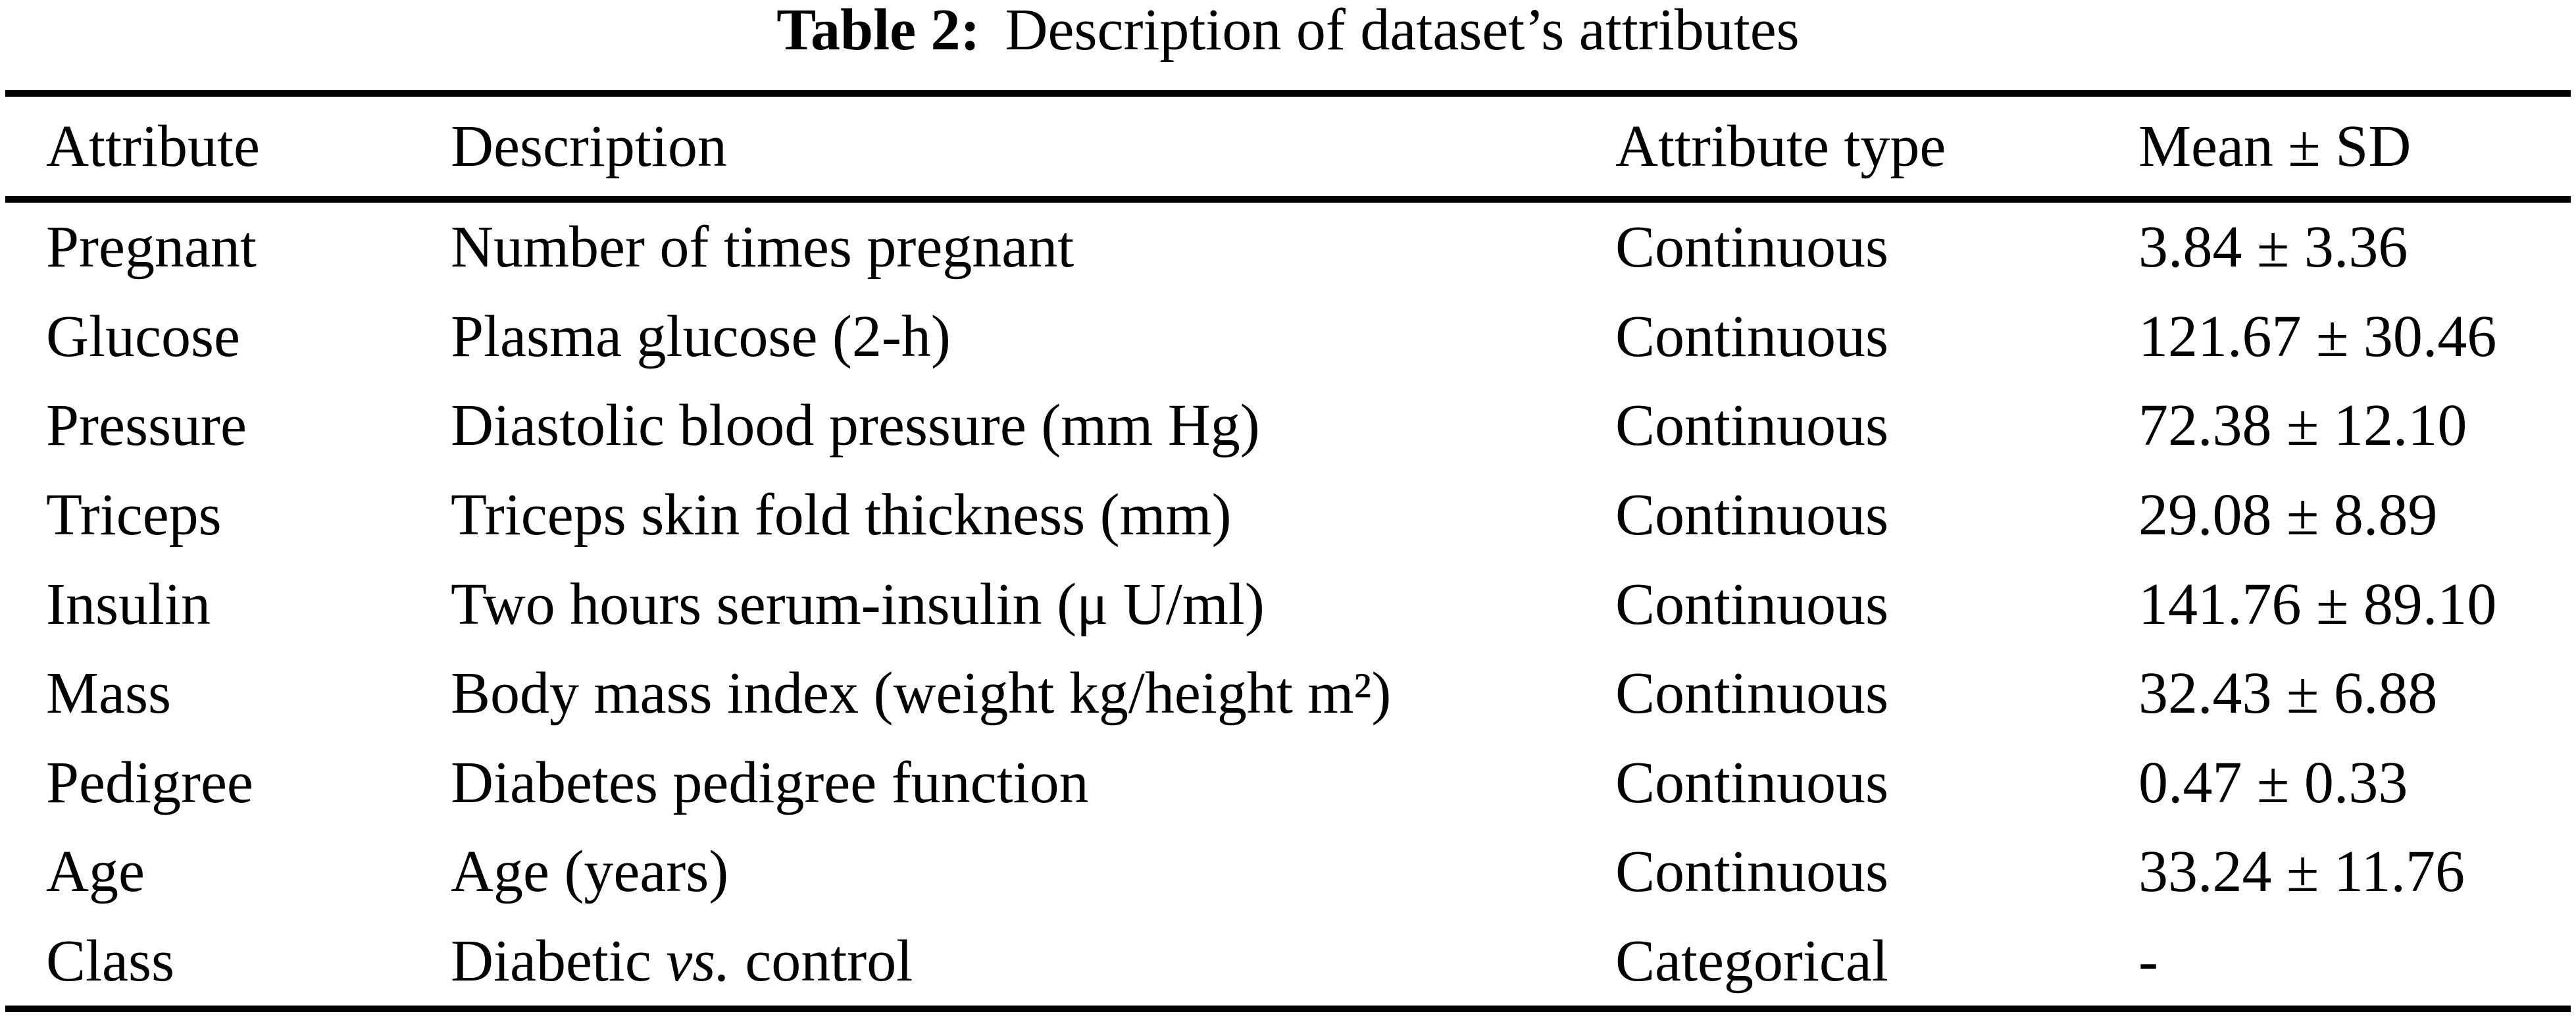 The width and height of the screenshot is (2576, 1020). I want to click on cell-attribute: Pregnant, so click(151, 247).